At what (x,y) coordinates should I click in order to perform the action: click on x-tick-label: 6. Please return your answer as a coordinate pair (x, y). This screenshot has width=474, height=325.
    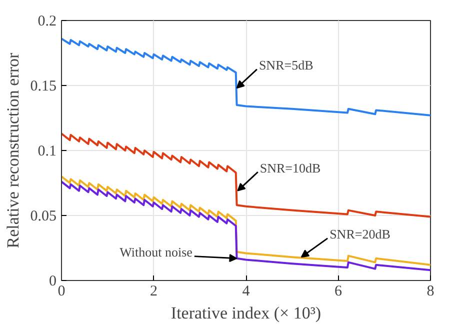
    Looking at the image, I should click on (338, 292).